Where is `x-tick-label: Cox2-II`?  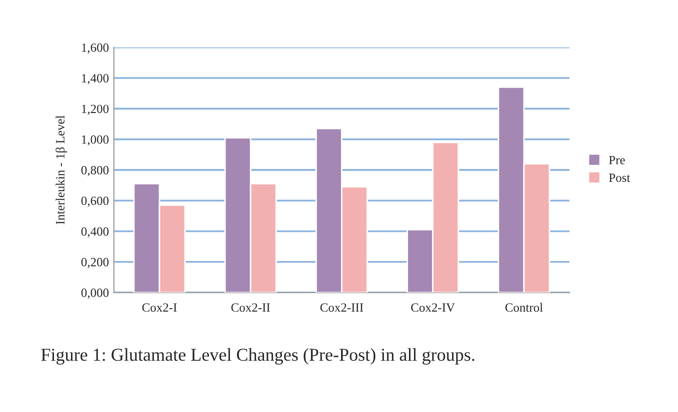 x-tick-label: Cox2-II is located at coordinates (250, 307).